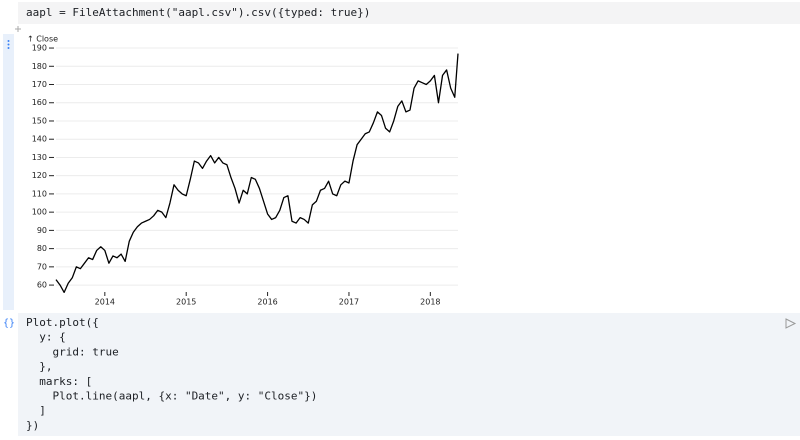 Image resolution: width=800 pixels, height=440 pixels. What do you see at coordinates (409, 13) in the screenshot?
I see `top-cell-bg` at bounding box center [409, 13].